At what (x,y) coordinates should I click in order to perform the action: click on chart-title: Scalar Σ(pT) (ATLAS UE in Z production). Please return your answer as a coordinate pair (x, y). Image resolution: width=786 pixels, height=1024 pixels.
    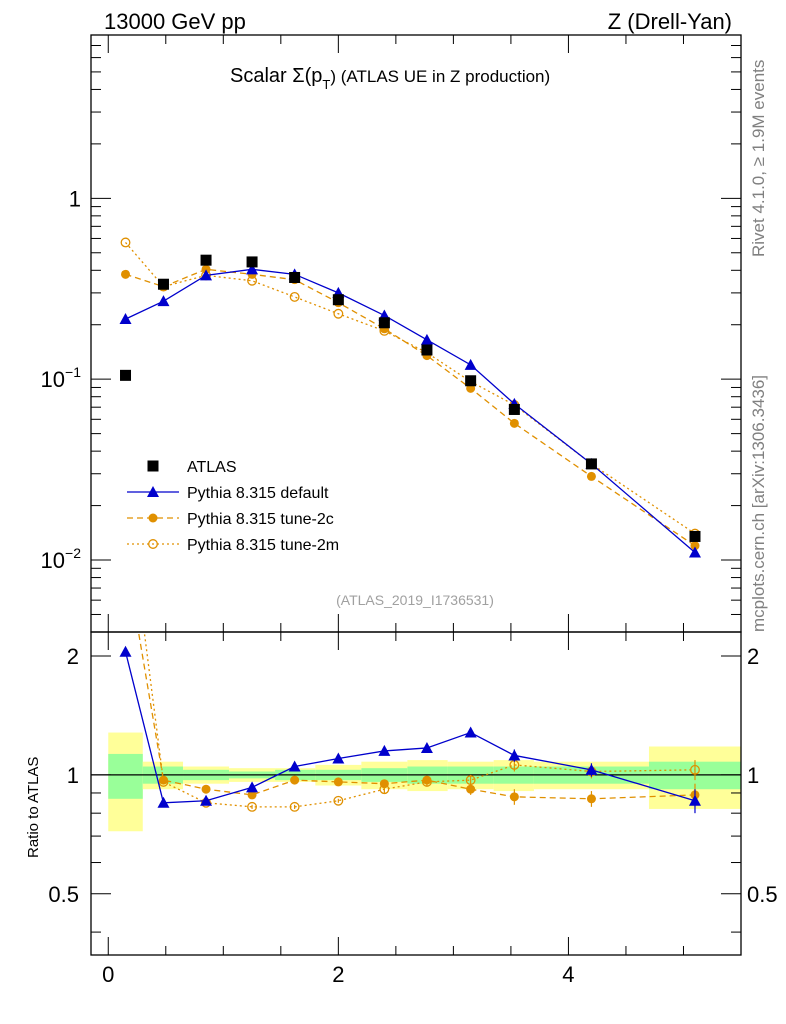
    Looking at the image, I should click on (390, 78).